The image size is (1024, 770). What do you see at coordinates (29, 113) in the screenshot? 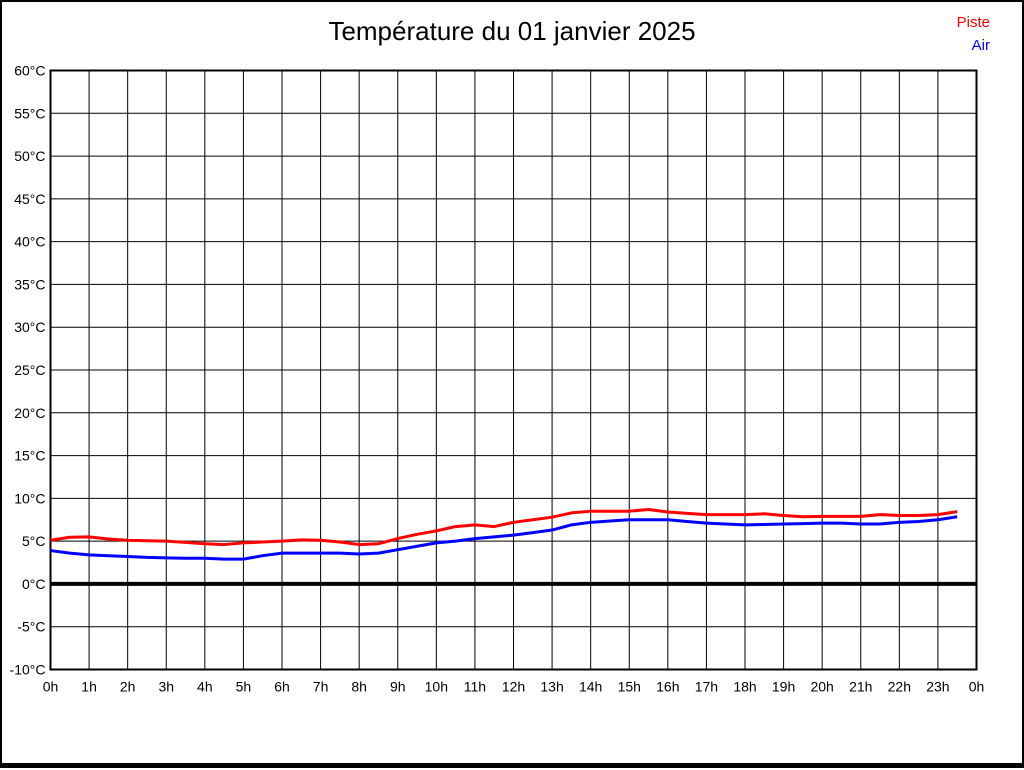
I see `y-axis-tick-label: 55°C` at bounding box center [29, 113].